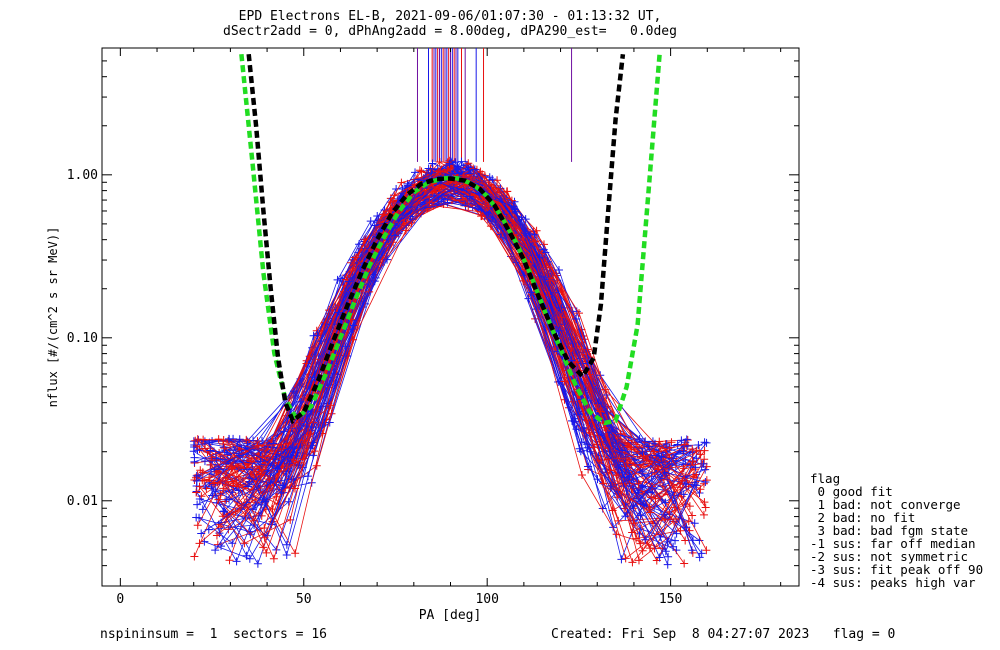  Describe the element at coordinates (120, 599) in the screenshot. I see `x-tick-label: 0` at that location.